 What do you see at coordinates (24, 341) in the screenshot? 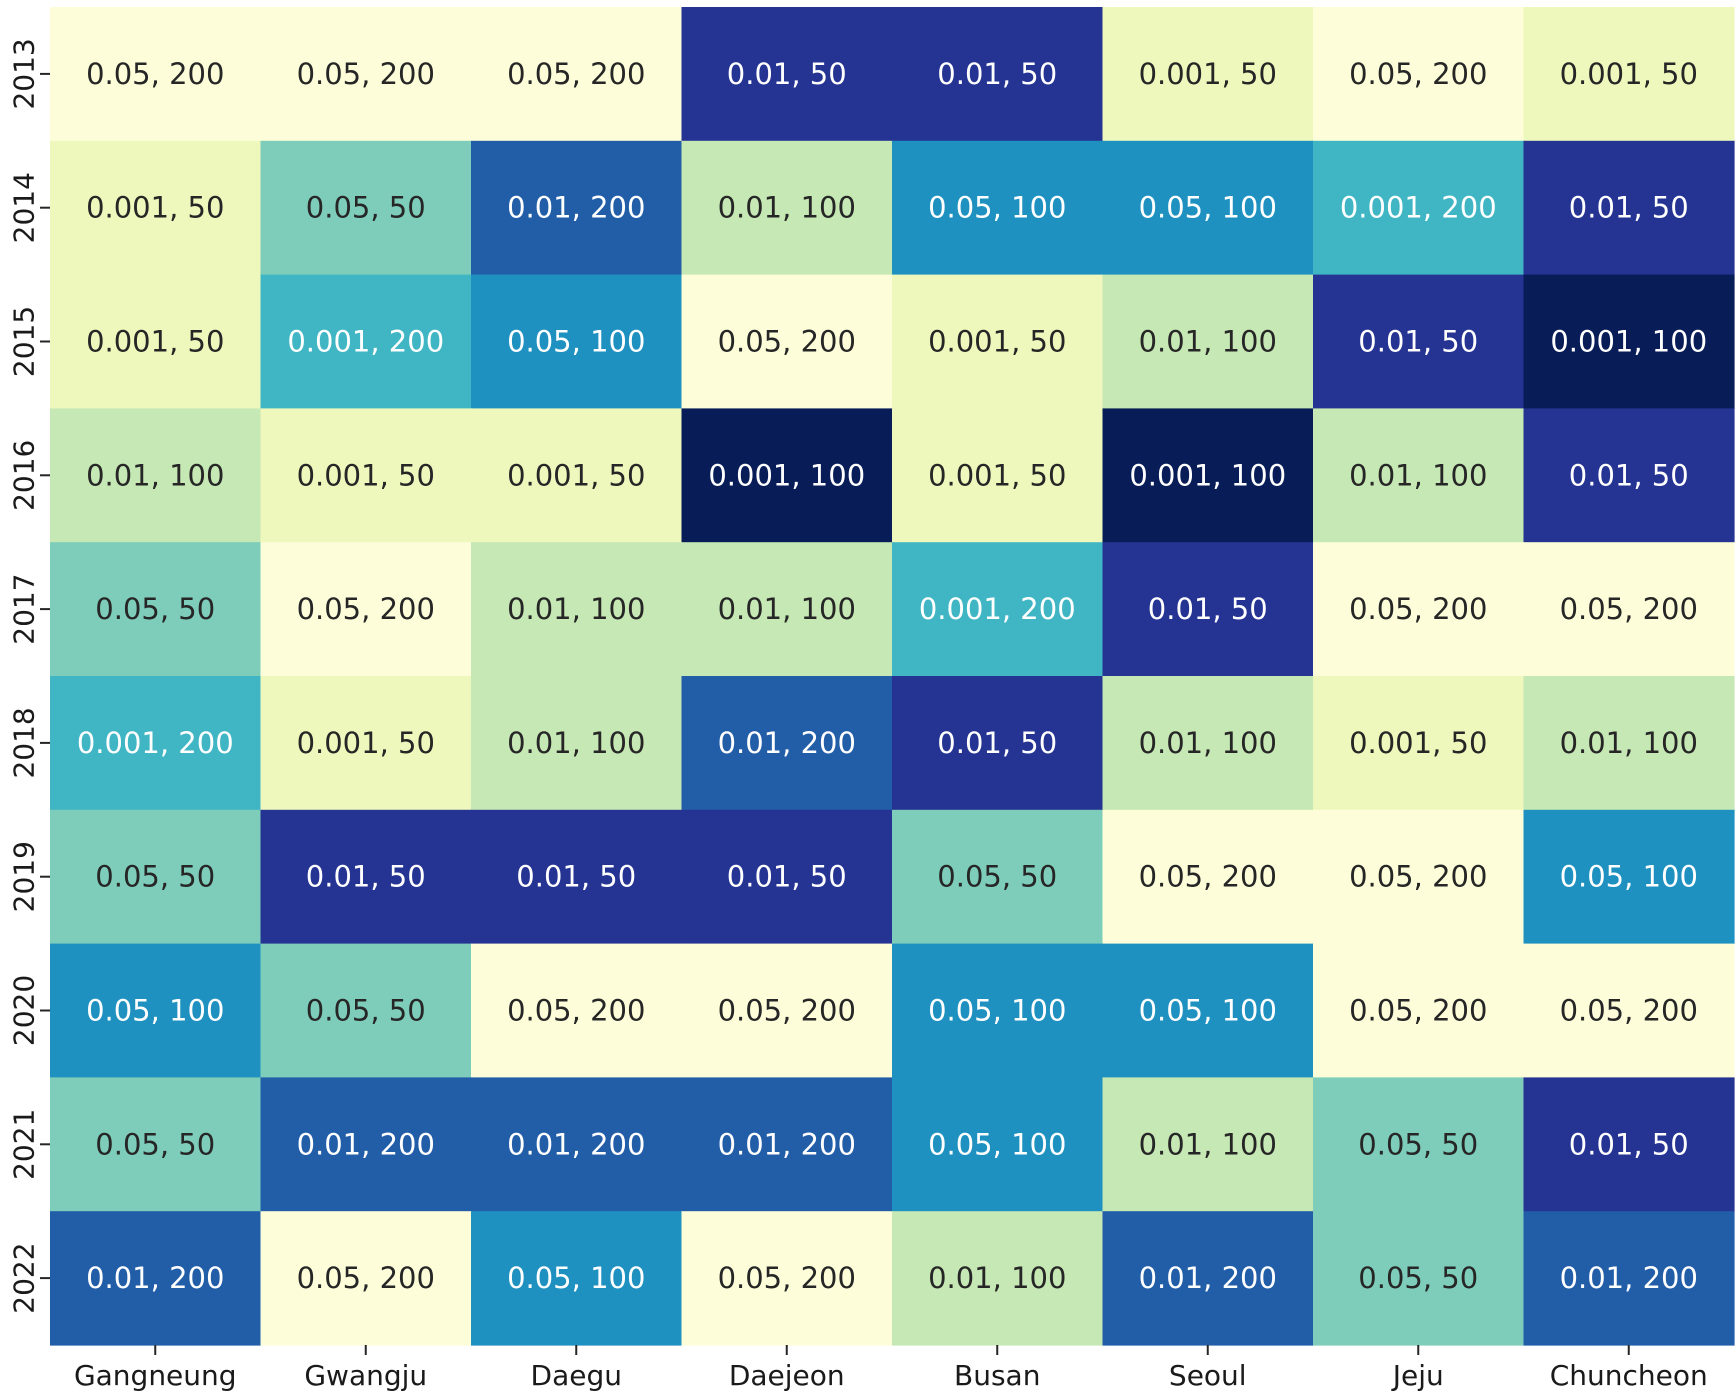
I see `y-tick-label-2015: 2015` at bounding box center [24, 341].